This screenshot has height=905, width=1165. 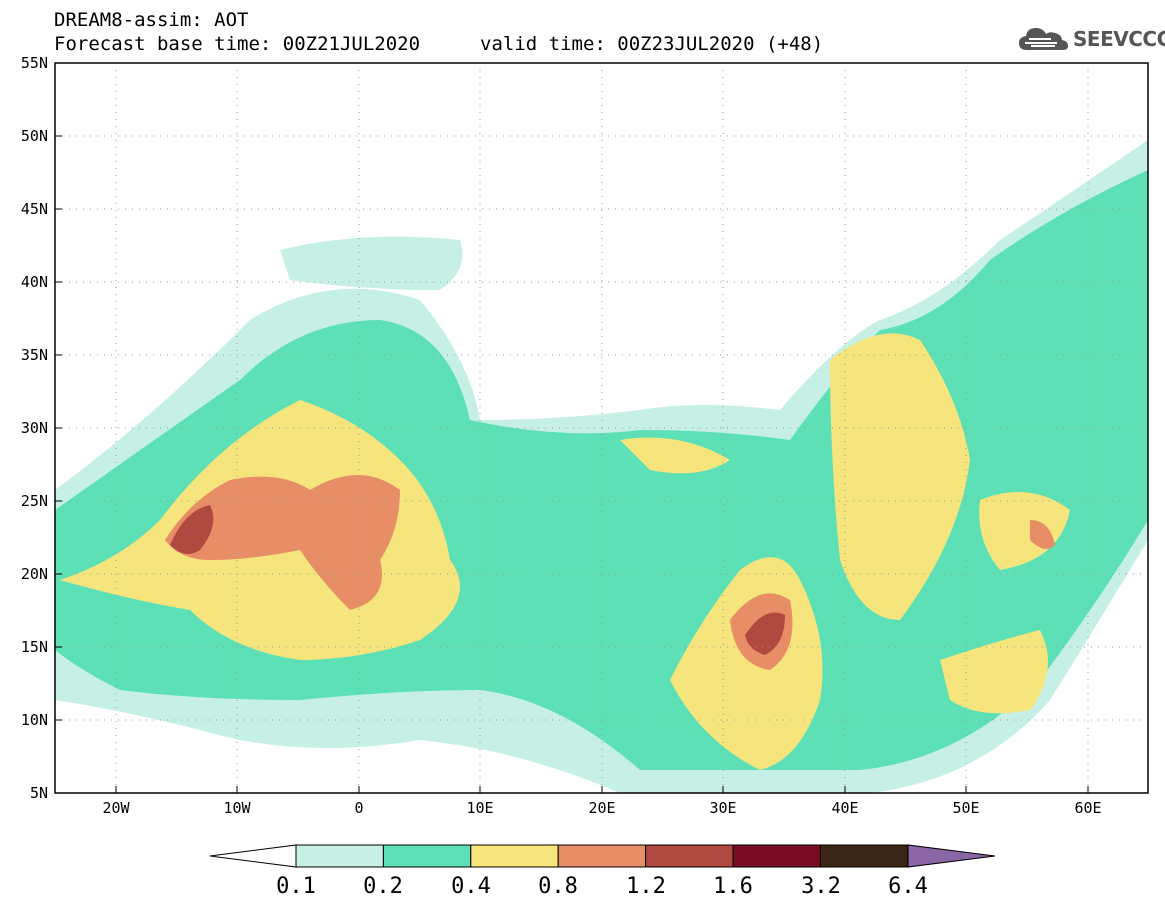 What do you see at coordinates (151, 20) in the screenshot?
I see `map-title: DREAM8-assim: AOT` at bounding box center [151, 20].